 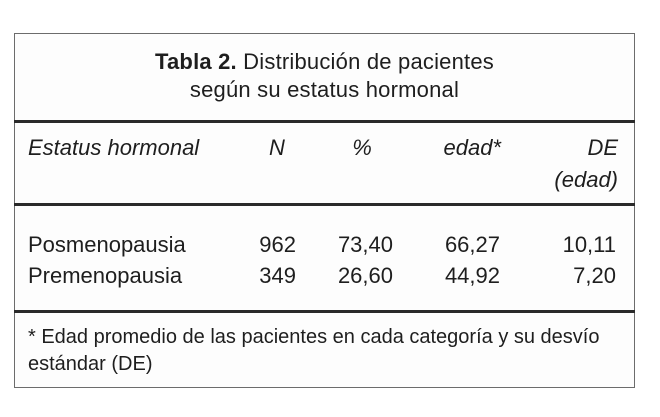 What do you see at coordinates (114, 147) in the screenshot?
I see `header-status: Estatus hormonal` at bounding box center [114, 147].